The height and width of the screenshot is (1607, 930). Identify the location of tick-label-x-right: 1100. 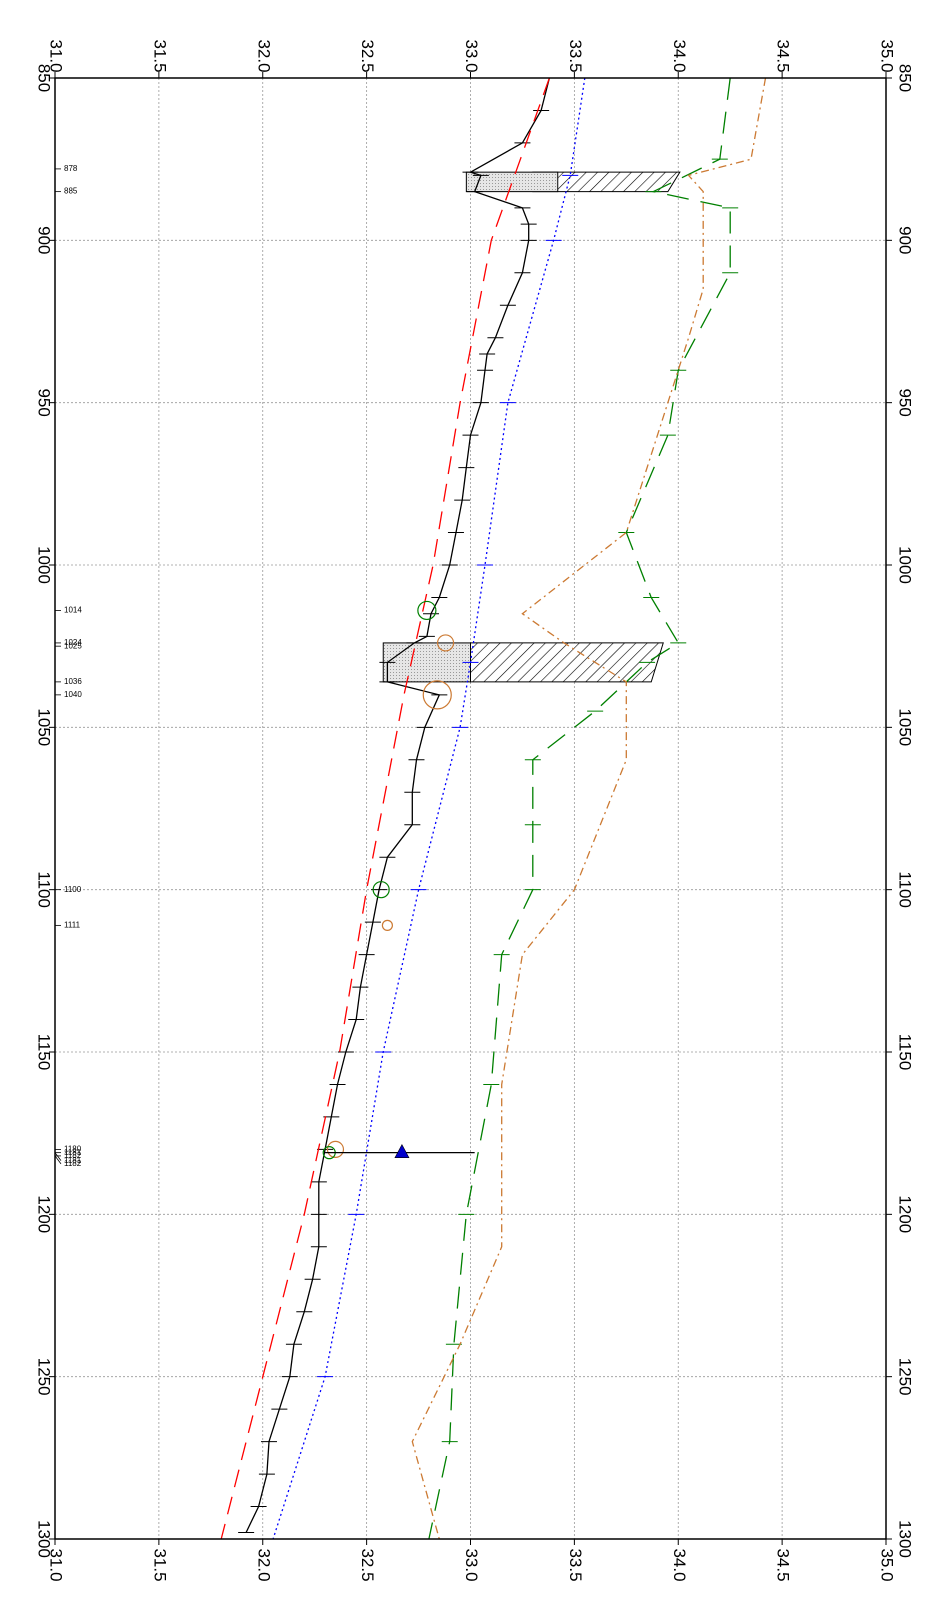
(905, 889).